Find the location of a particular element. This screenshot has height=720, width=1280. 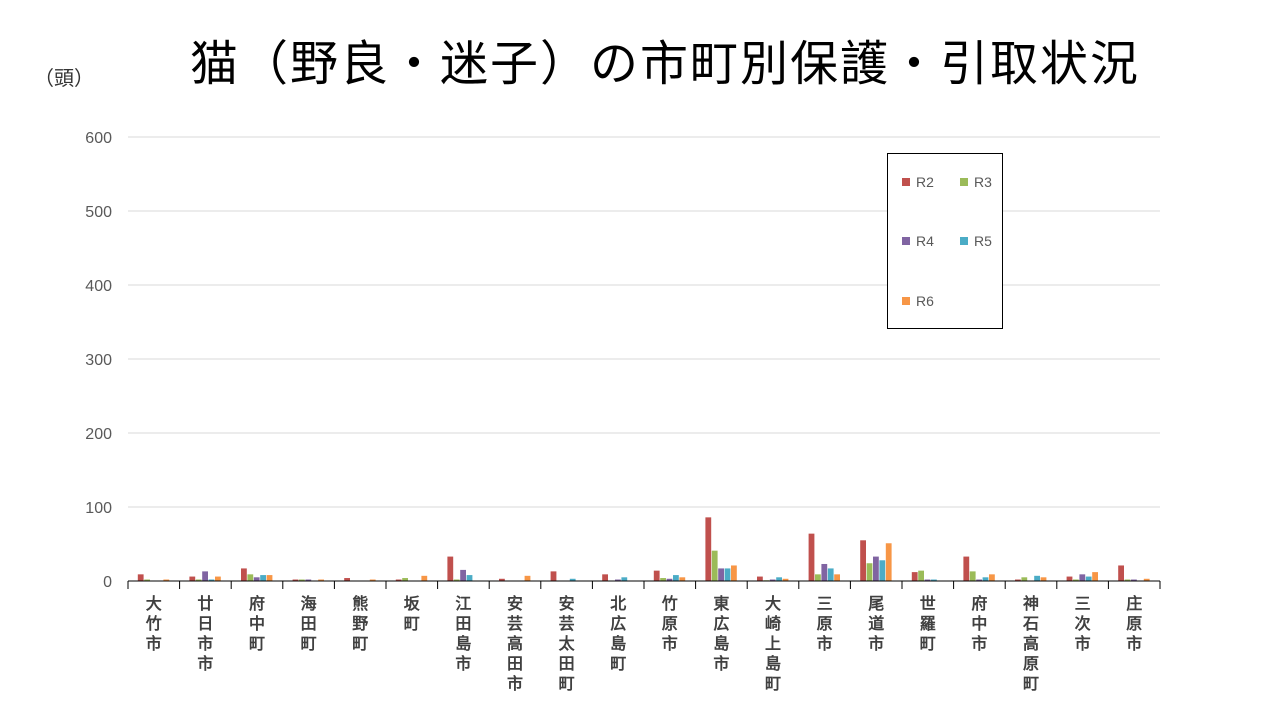

y-tick-label: 300 is located at coordinates (98, 360).